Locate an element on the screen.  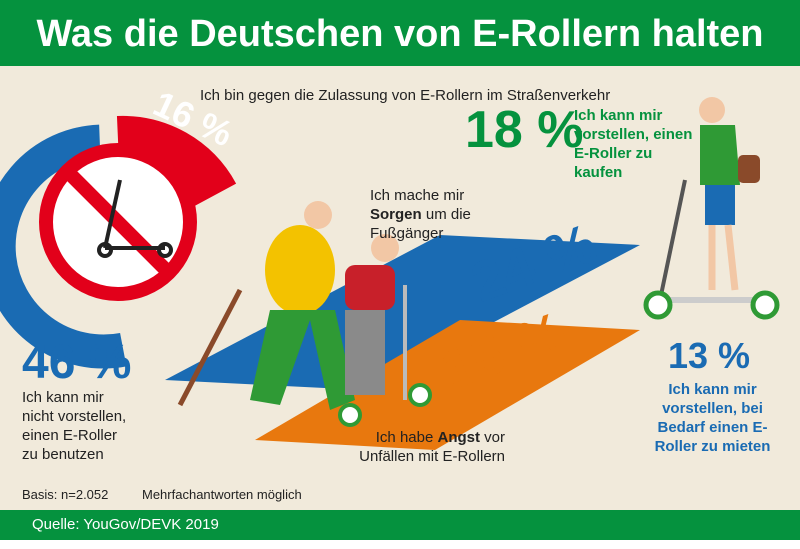
prohibition-bar is located at coordinates (118, 222).